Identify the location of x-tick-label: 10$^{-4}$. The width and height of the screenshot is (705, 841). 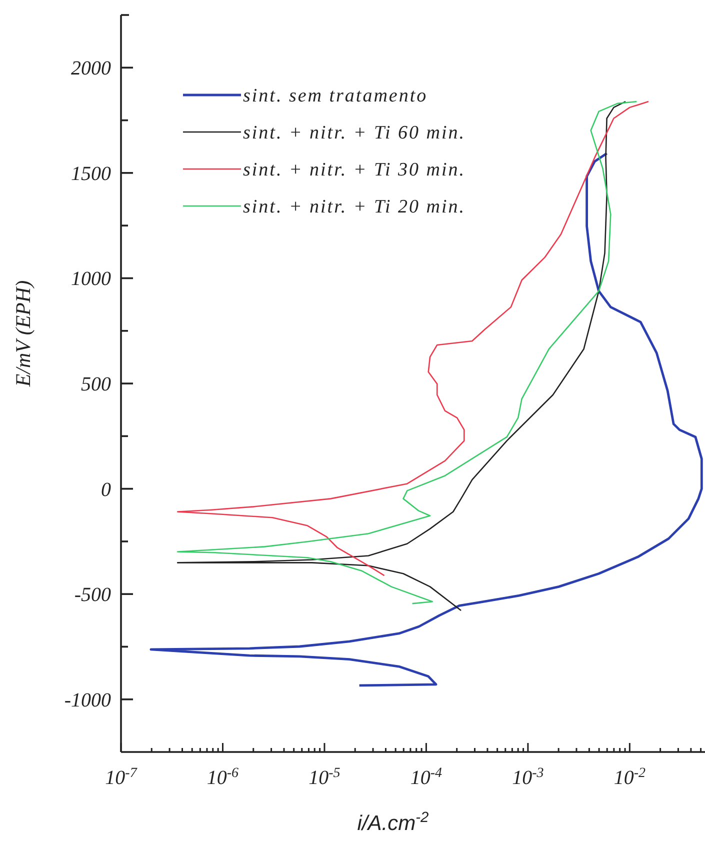
(426, 777).